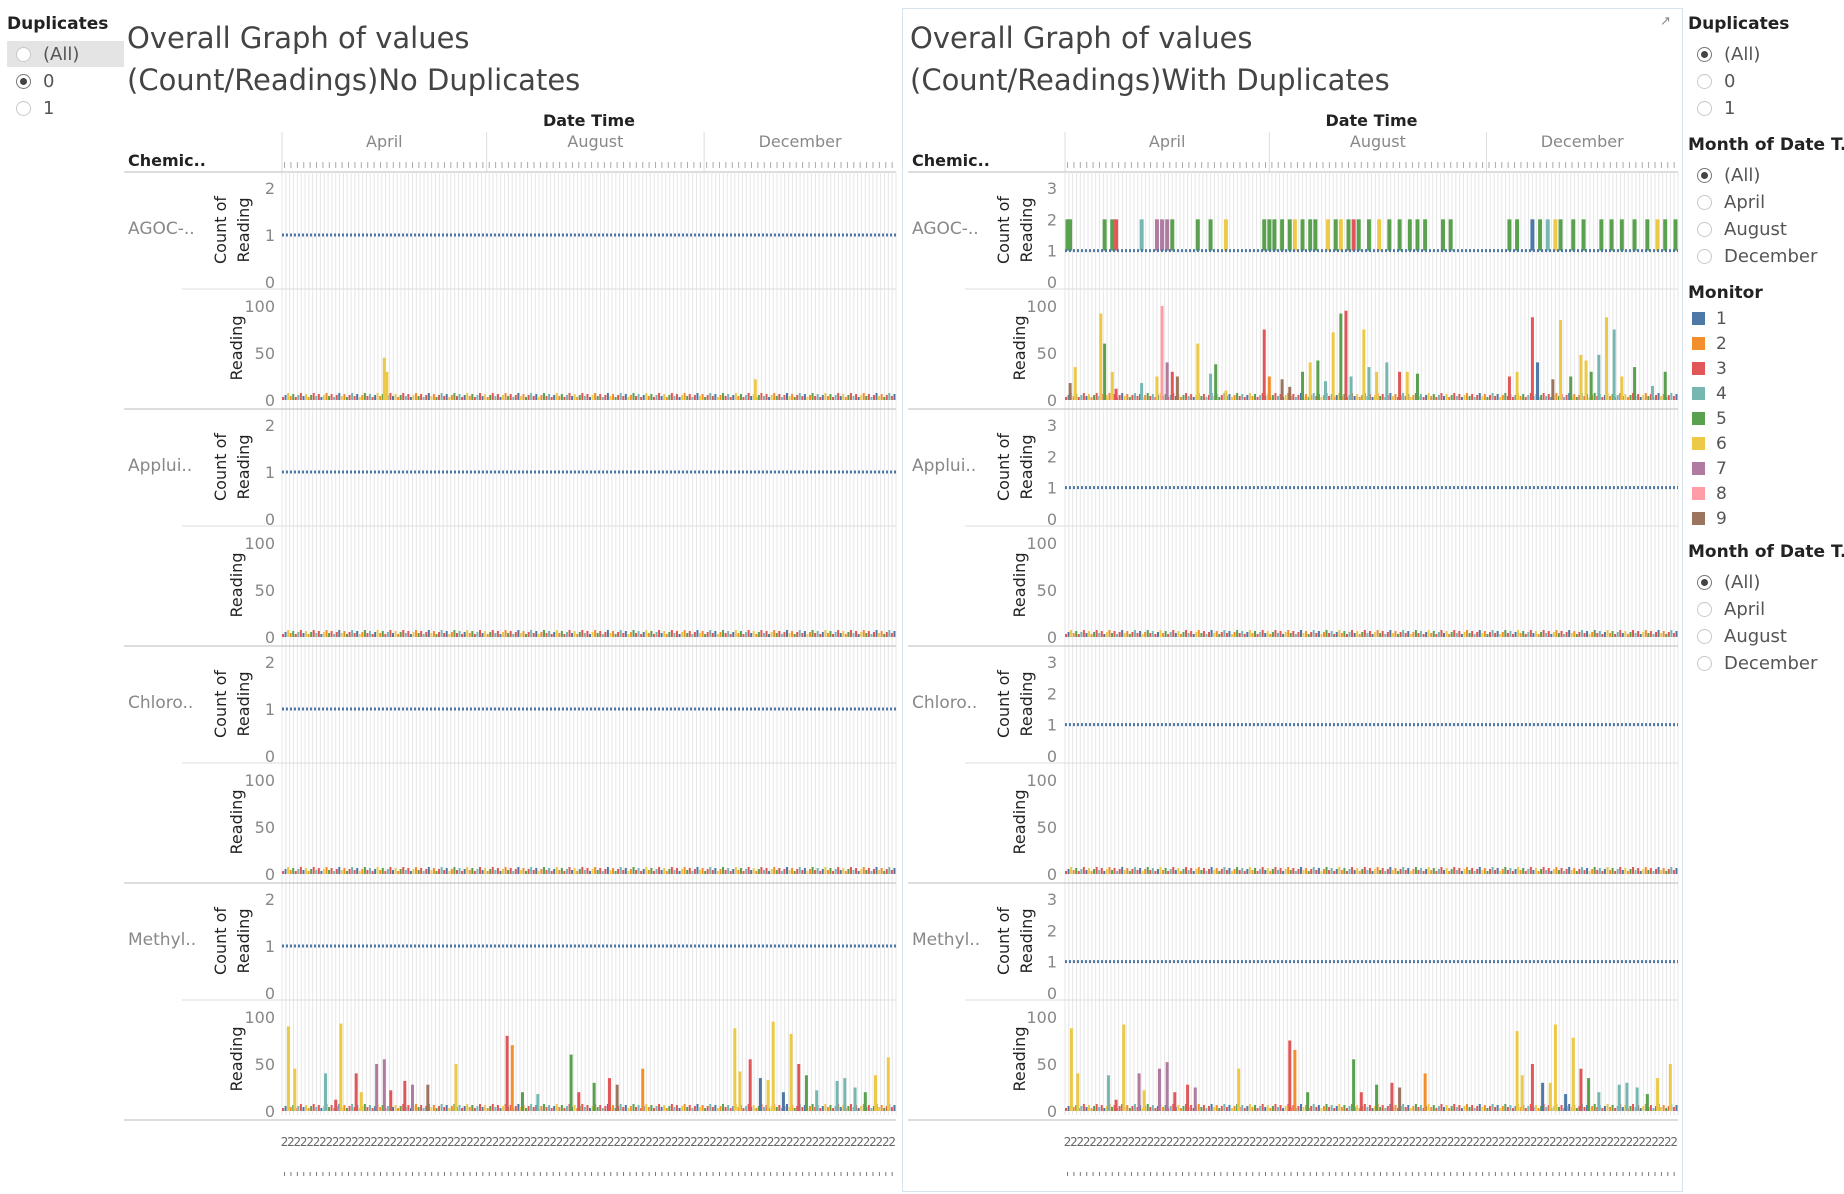 The height and width of the screenshot is (1194, 1844). Describe the element at coordinates (1709, 468) in the screenshot. I see `legend-item: 7` at that location.